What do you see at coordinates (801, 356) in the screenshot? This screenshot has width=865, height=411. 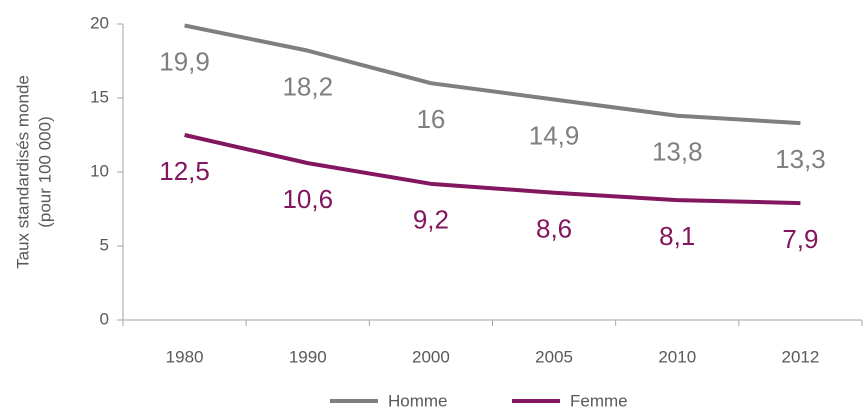 I see `x-tick-label: 2012` at bounding box center [801, 356].